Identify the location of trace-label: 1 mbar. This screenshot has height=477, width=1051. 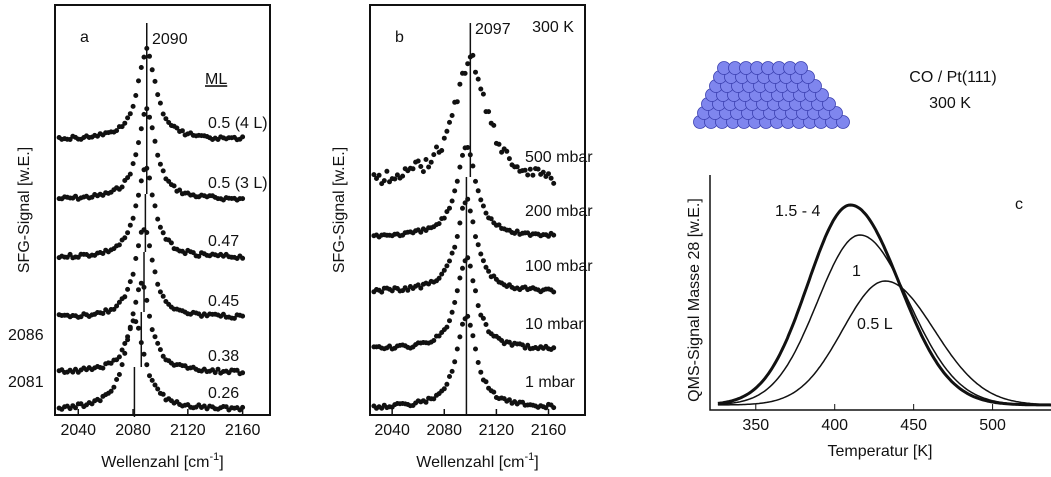
(550, 382).